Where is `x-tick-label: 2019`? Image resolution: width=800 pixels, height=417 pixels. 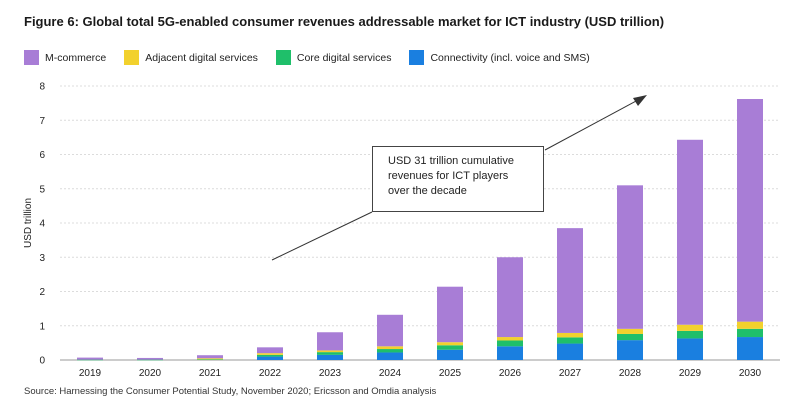
x-tick-label: 2019 is located at coordinates (90, 373).